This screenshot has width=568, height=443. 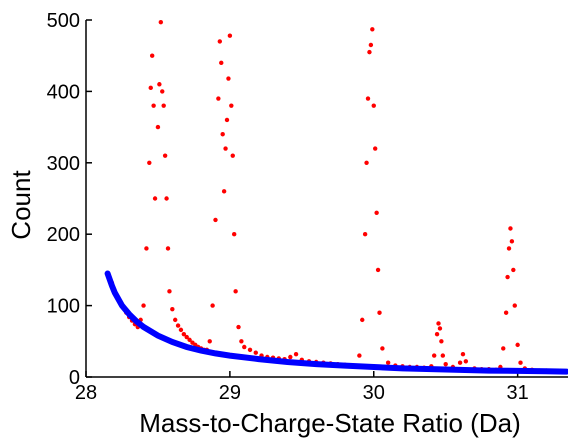 What do you see at coordinates (63, 235) in the screenshot?
I see `y-tick-label: 200` at bounding box center [63, 235].